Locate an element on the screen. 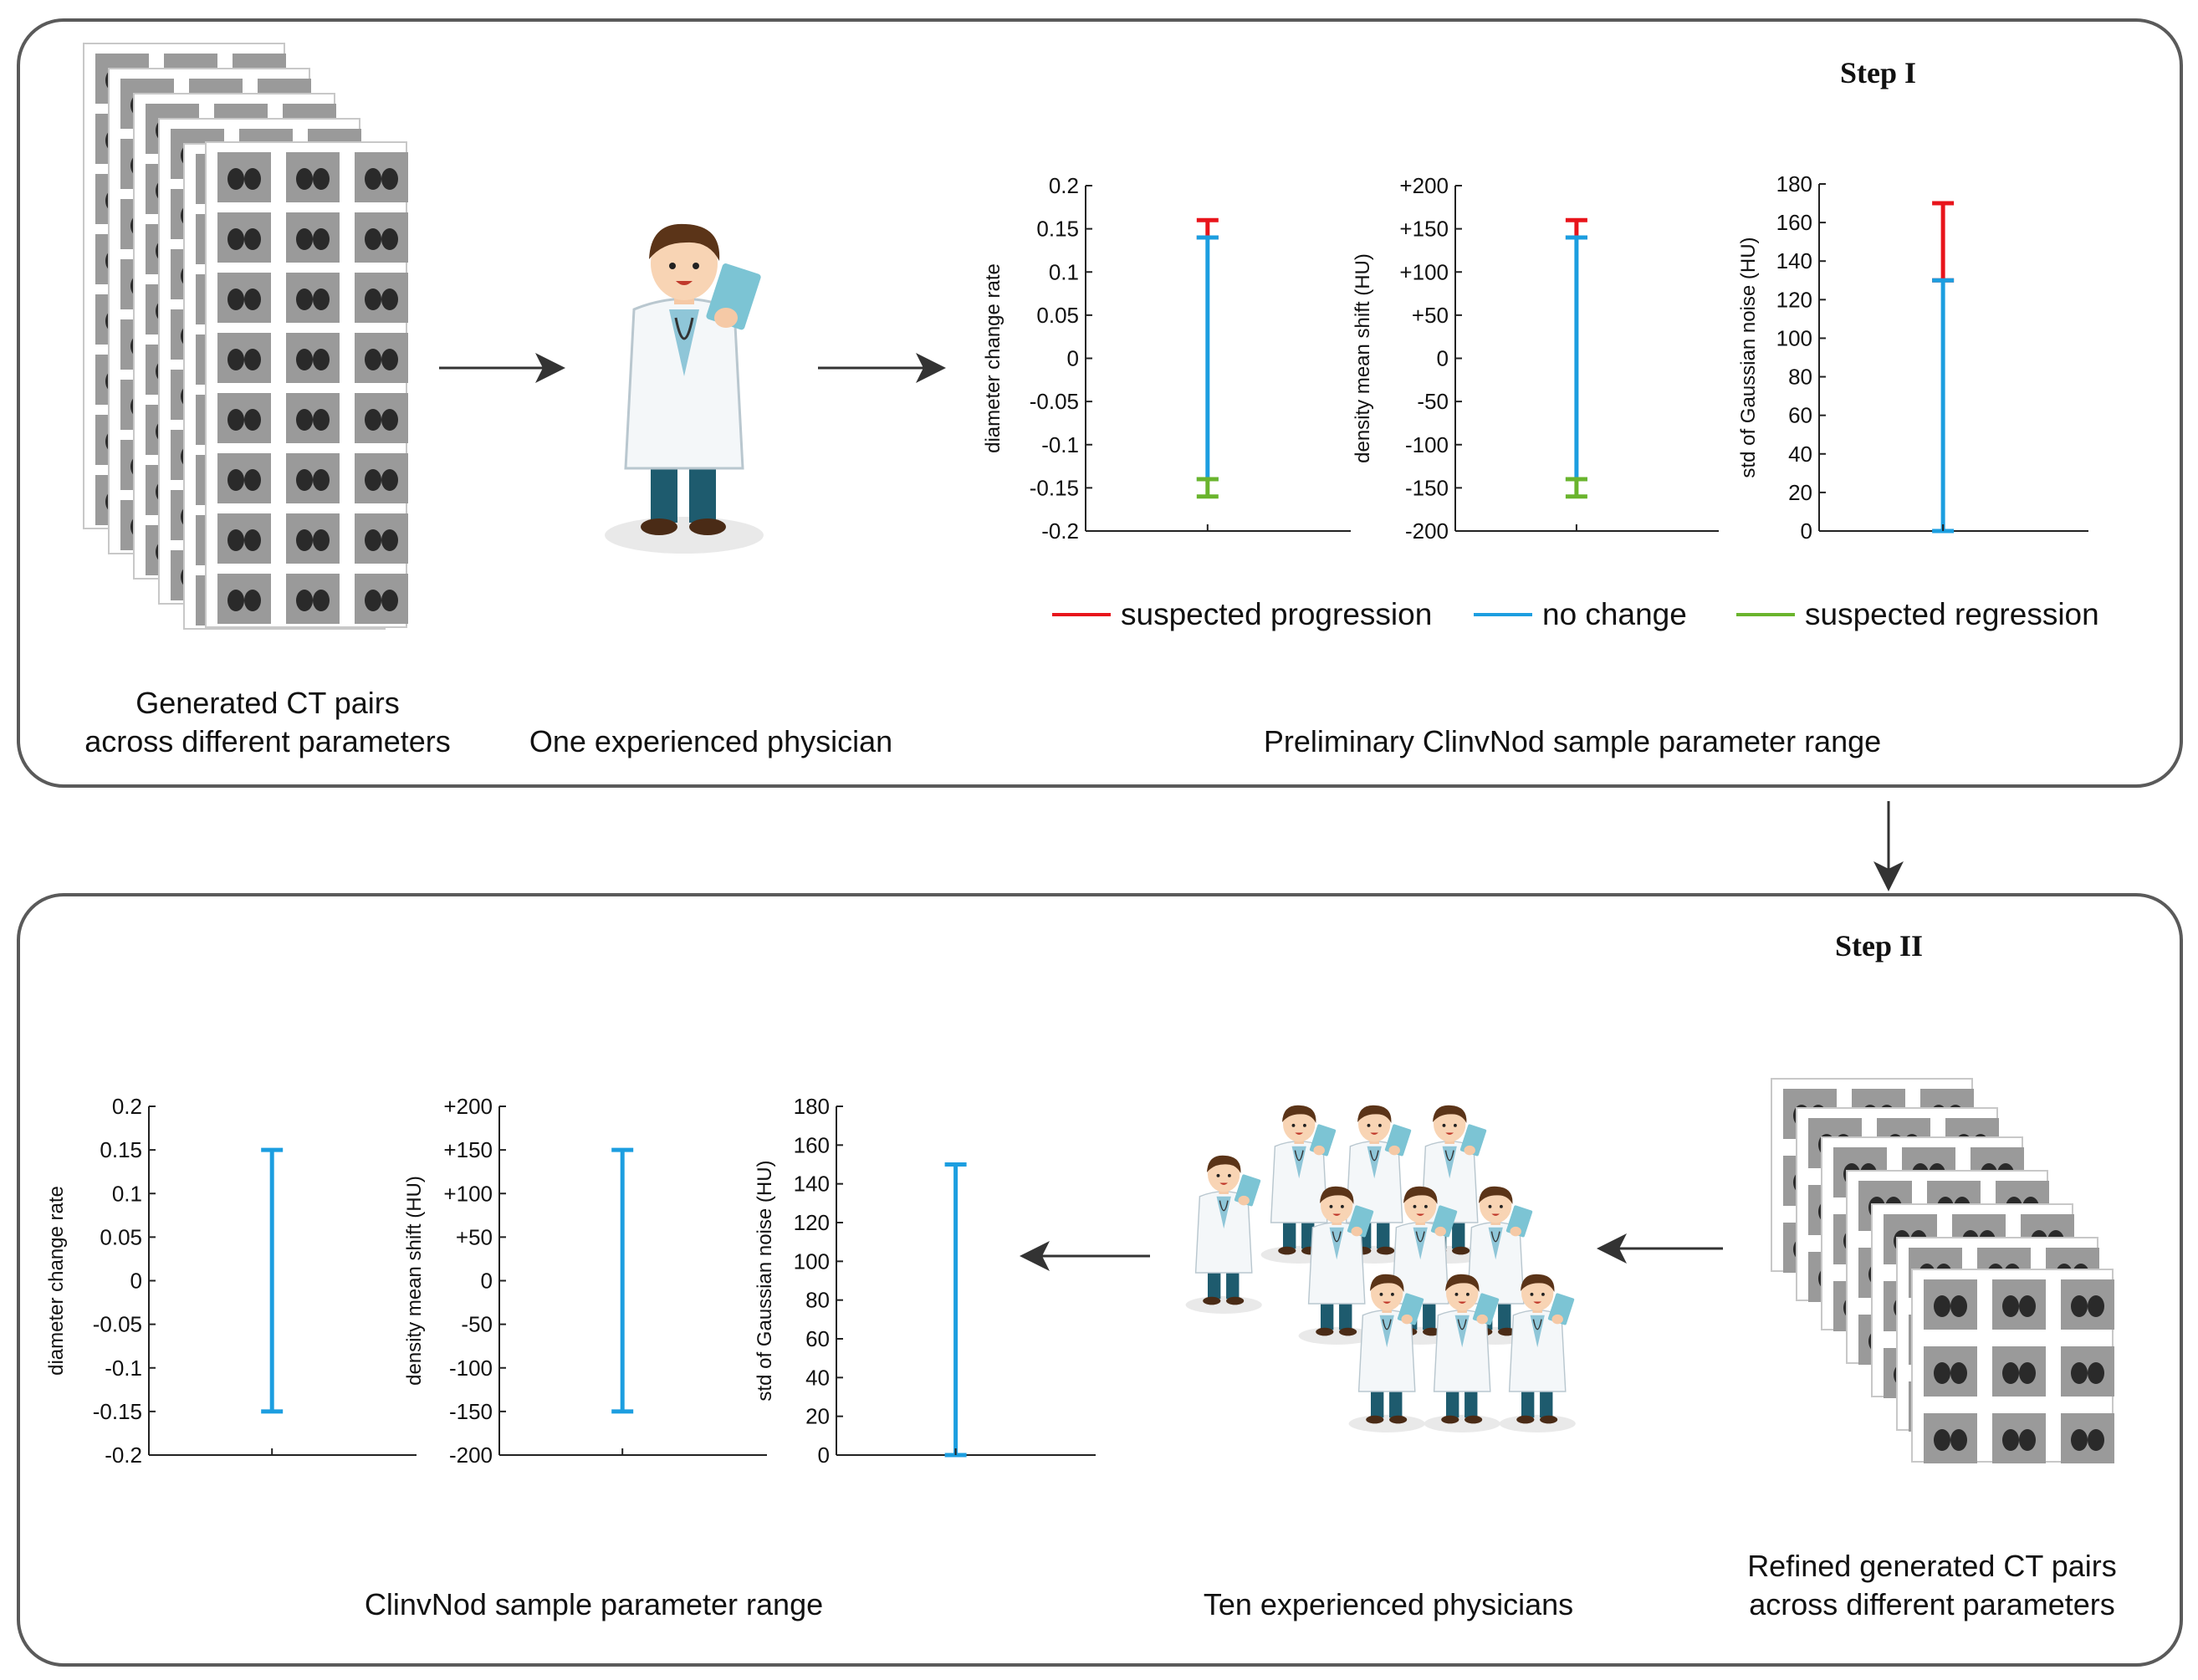 This screenshot has width=2198, height=1680. step2-title: Step II is located at coordinates (1880, 946).